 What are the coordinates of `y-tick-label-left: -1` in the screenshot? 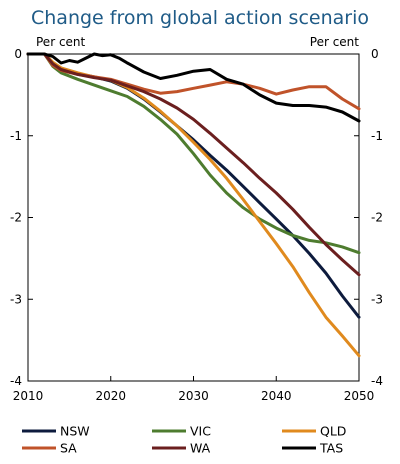 It's located at (16, 136).